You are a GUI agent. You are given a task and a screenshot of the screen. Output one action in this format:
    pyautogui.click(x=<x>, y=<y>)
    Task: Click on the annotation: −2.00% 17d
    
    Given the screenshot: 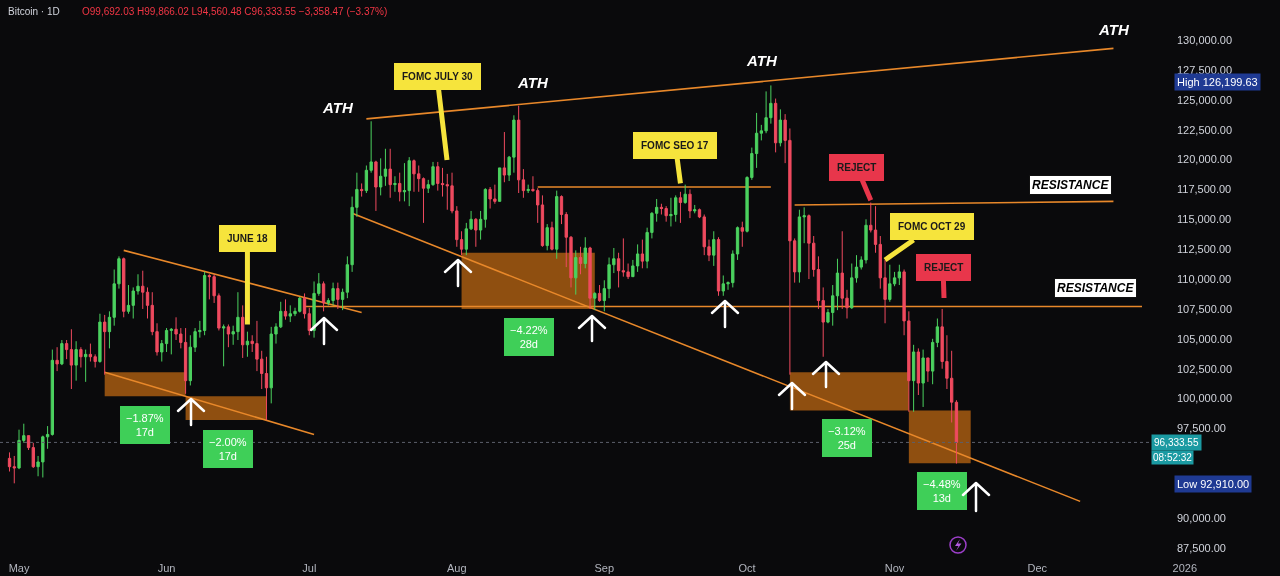 What is the action you would take?
    pyautogui.click(x=228, y=449)
    